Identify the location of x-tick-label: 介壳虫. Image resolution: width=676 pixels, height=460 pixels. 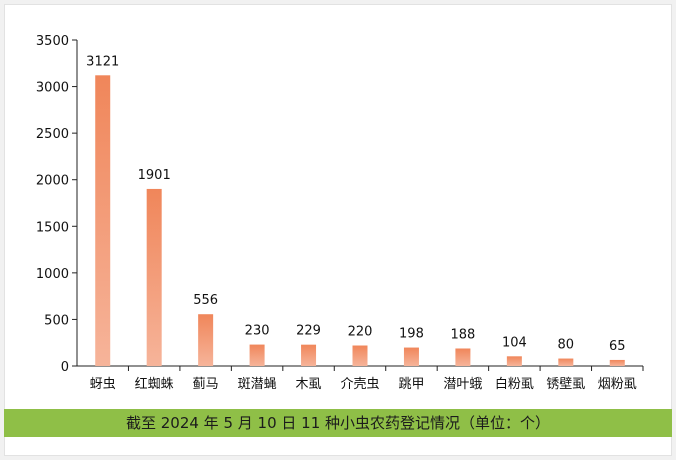
(359, 384).